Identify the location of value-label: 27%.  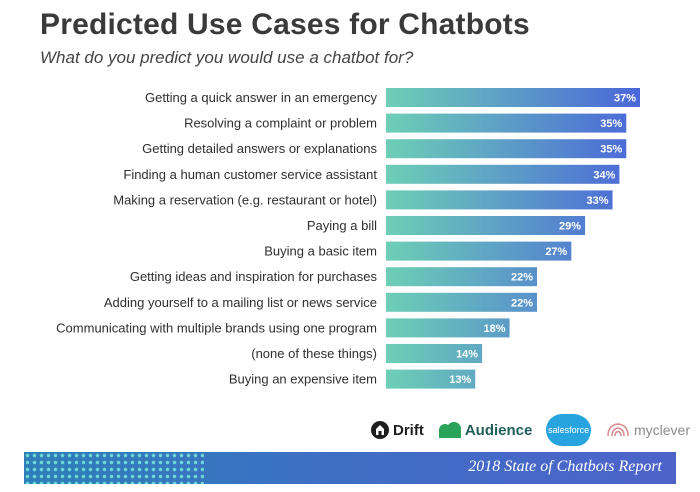
(556, 252).